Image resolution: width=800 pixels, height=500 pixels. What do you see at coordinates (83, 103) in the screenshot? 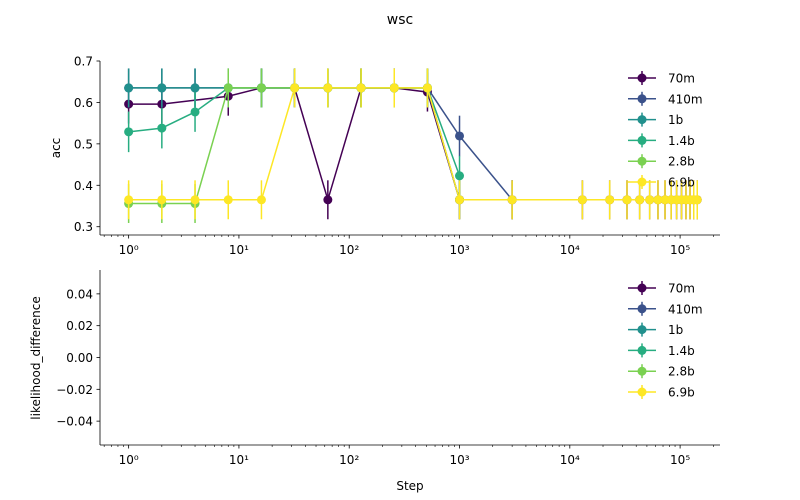
I see `top-y-tick-label: 0.6` at bounding box center [83, 103].